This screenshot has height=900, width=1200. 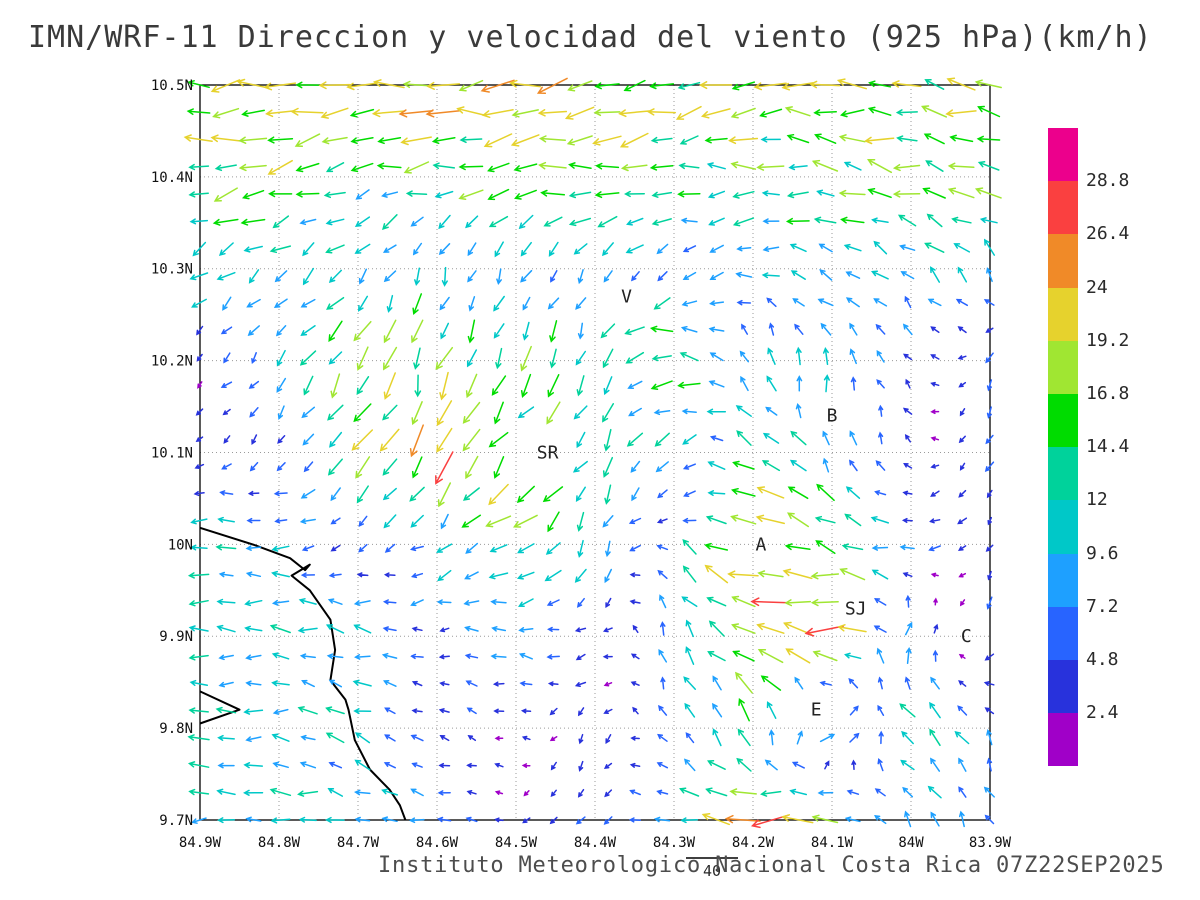 I want to click on colorbar-tick-label: 24, so click(x=1097, y=287).